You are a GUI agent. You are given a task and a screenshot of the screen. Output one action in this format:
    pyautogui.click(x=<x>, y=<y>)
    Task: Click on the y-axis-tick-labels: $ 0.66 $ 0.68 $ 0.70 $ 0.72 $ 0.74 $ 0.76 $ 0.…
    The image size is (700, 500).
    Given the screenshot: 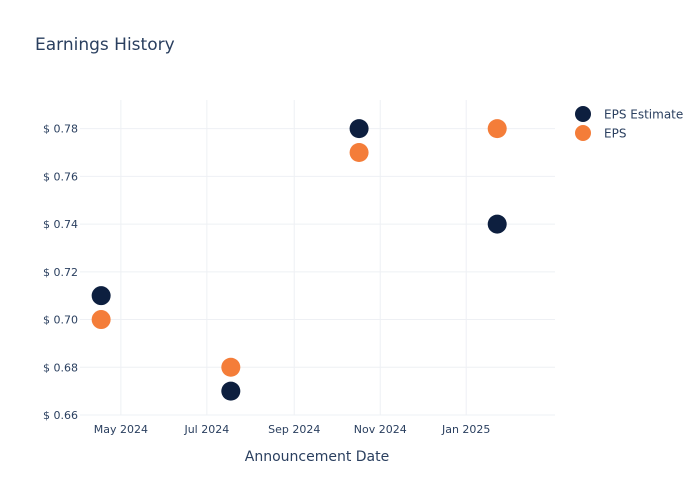 What is the action you would take?
    pyautogui.click(x=60, y=272)
    